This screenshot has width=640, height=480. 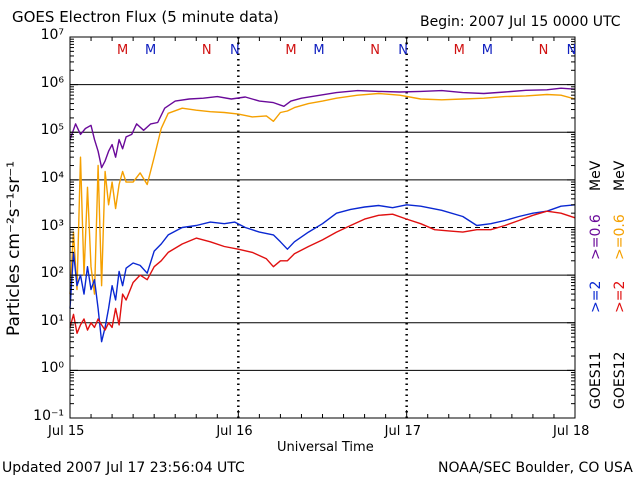 What do you see at coordinates (52, 82) in the screenshot?
I see `y-tick-label: 10⁶` at bounding box center [52, 82].